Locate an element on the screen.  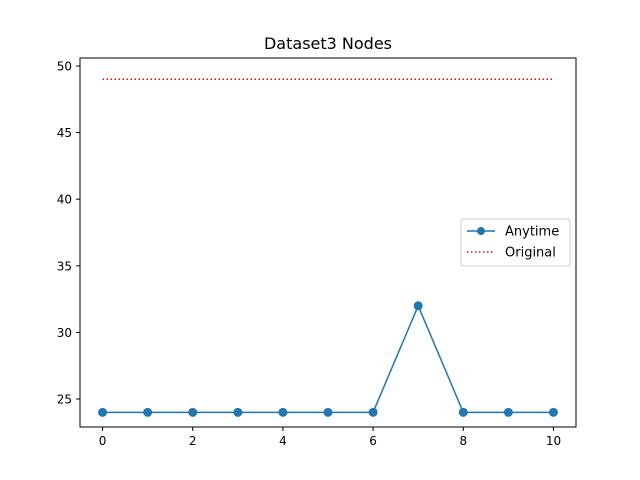
y-tick-label: 45 is located at coordinates (64, 133).